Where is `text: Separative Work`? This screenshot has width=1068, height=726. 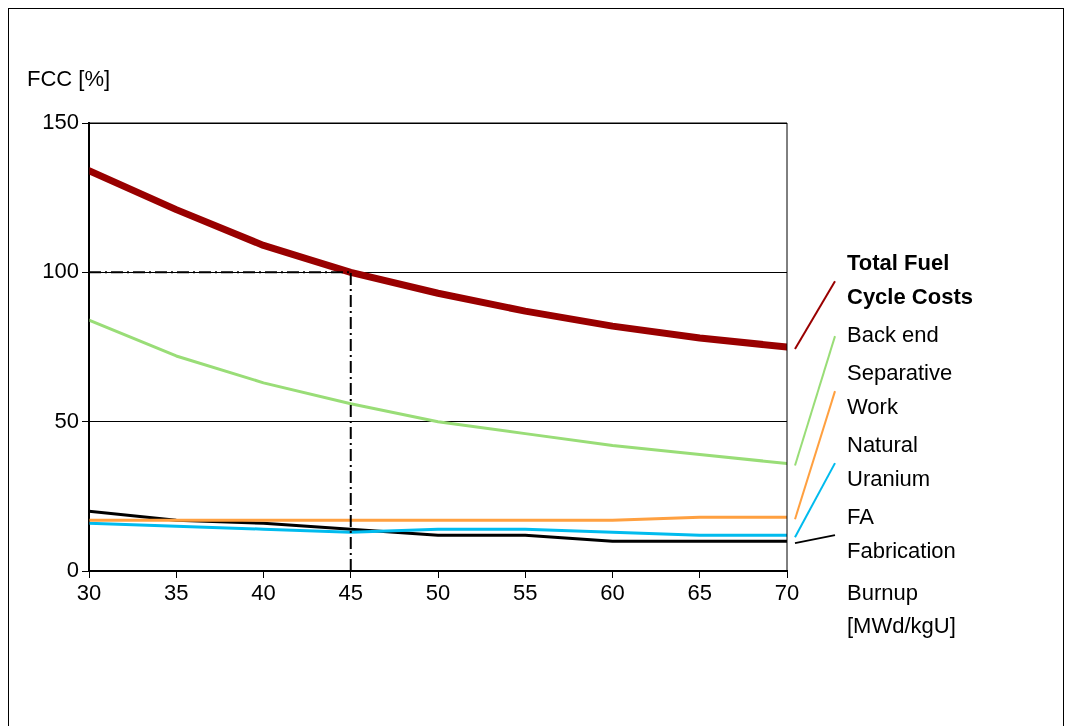
text: Separative Work is located at coordinates (900, 390).